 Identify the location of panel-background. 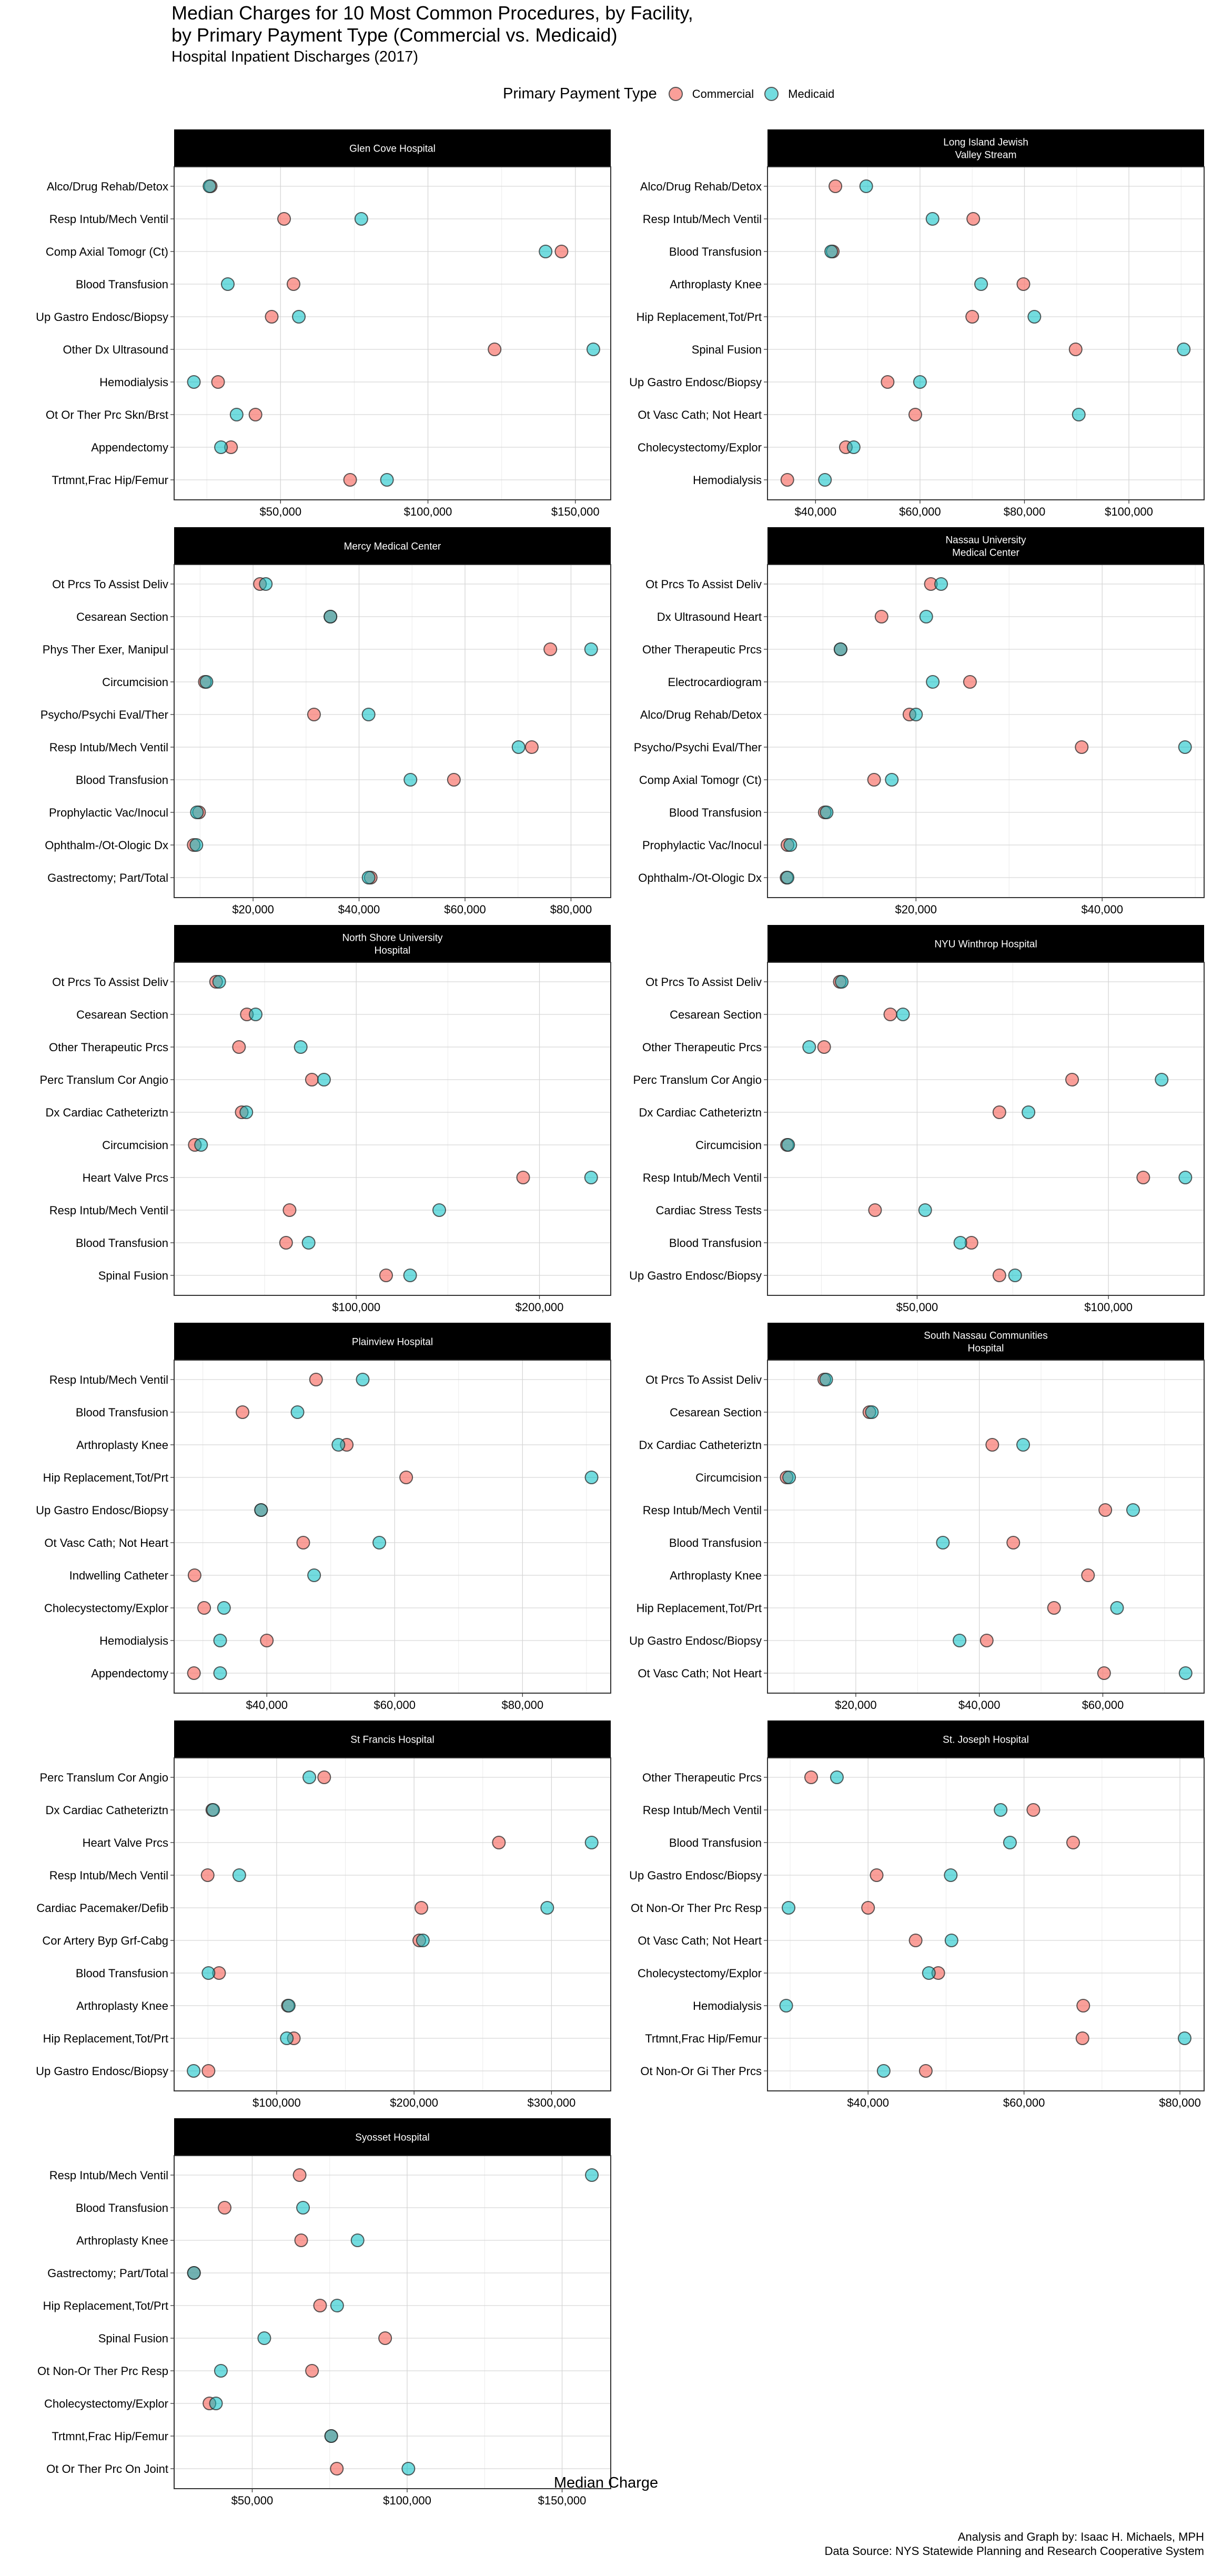
(985, 334).